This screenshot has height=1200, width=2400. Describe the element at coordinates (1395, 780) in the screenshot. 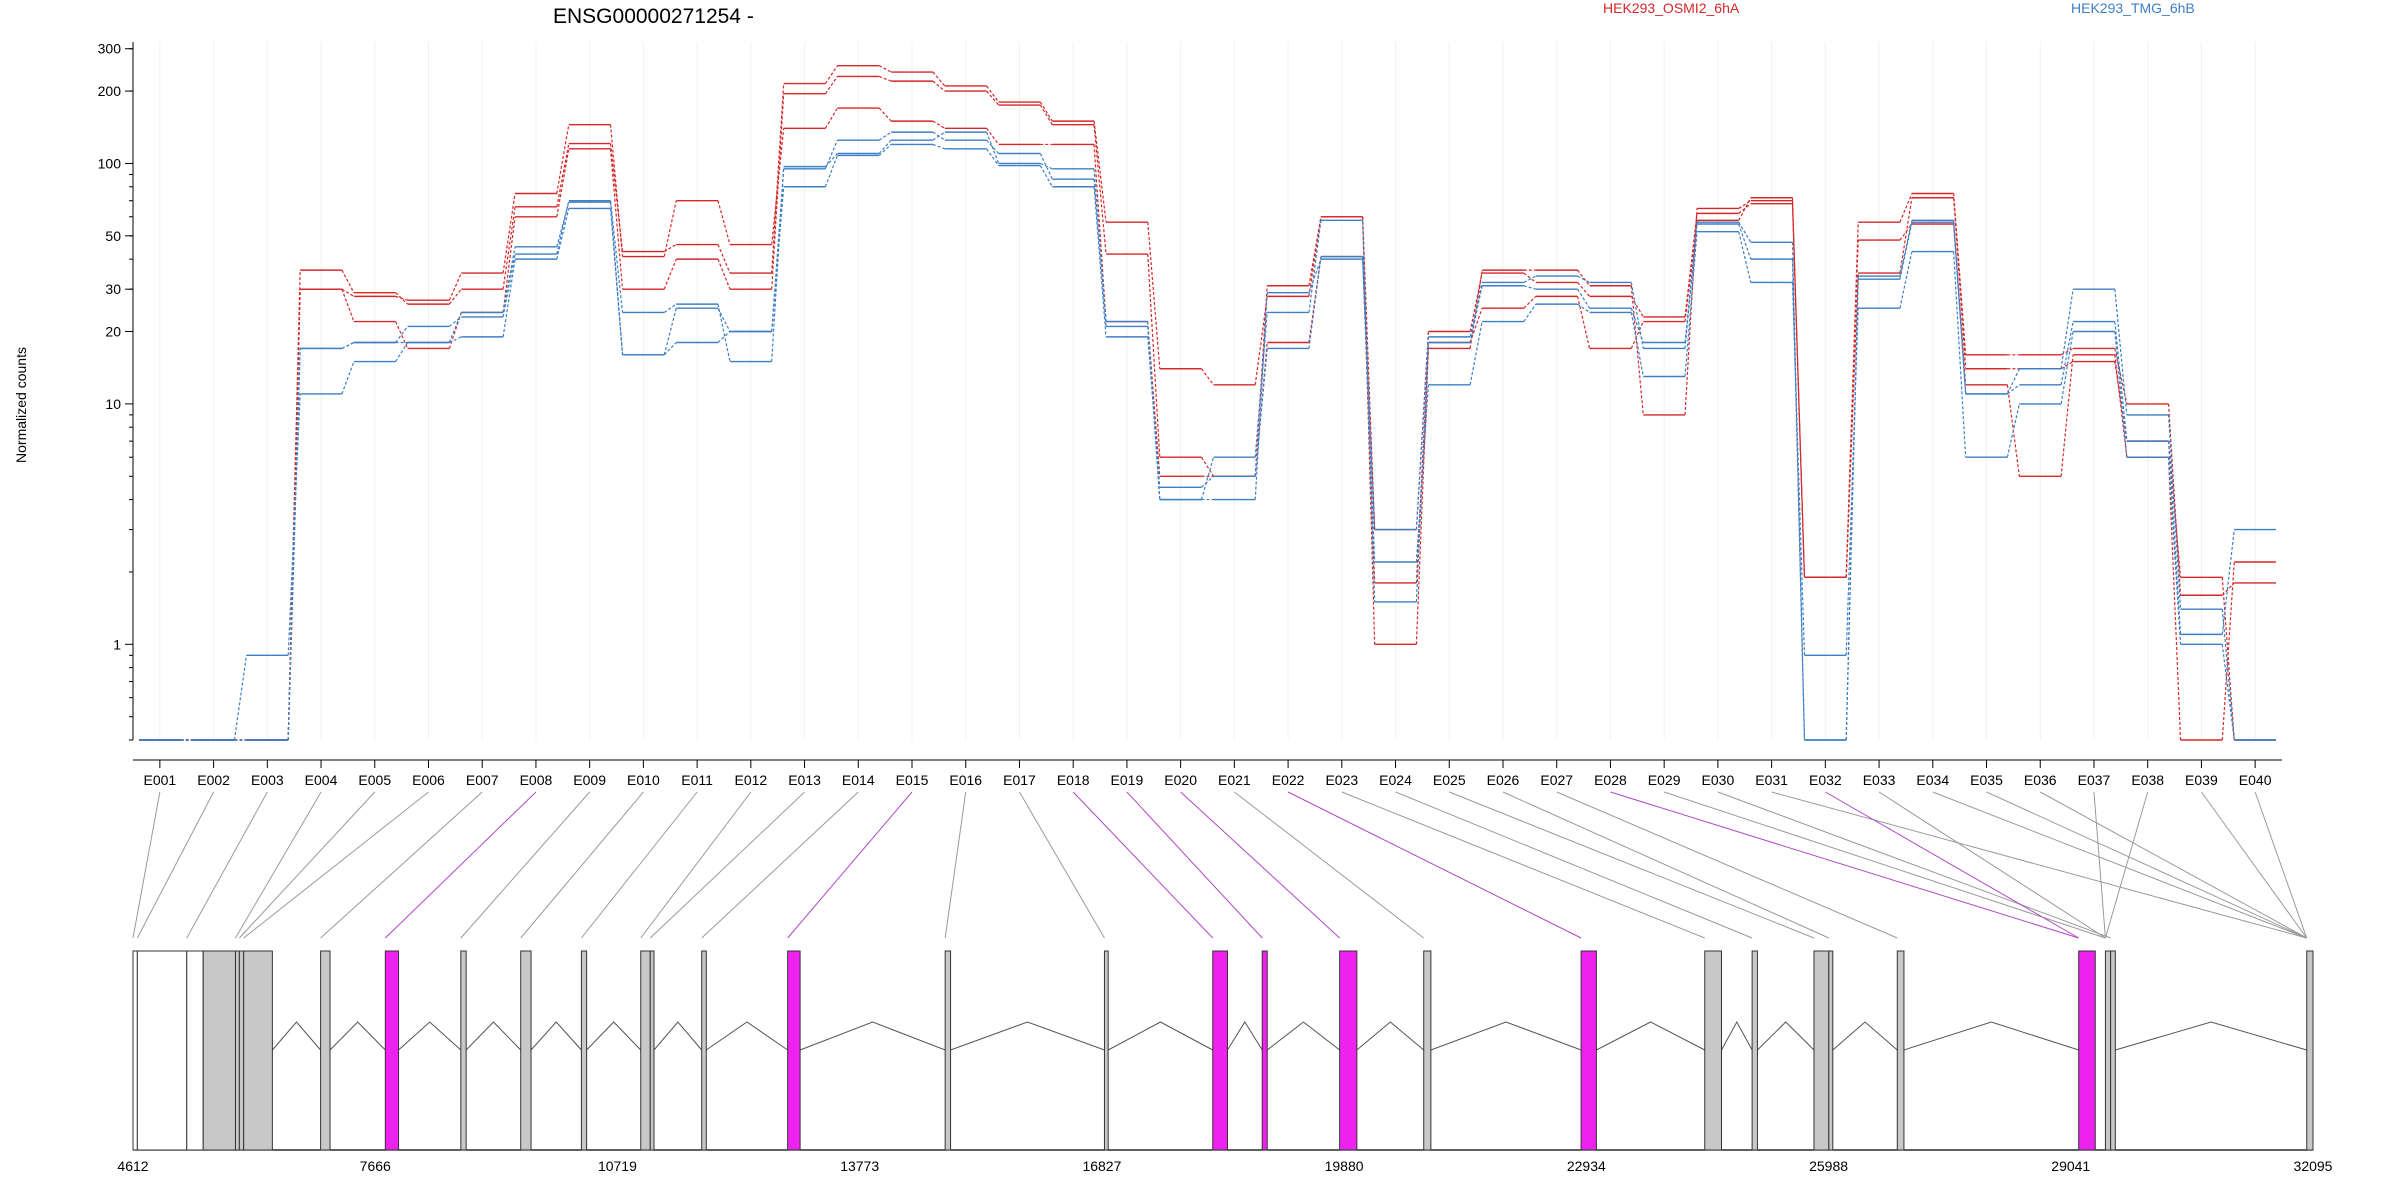

I see `x-tick-label: E024` at that location.